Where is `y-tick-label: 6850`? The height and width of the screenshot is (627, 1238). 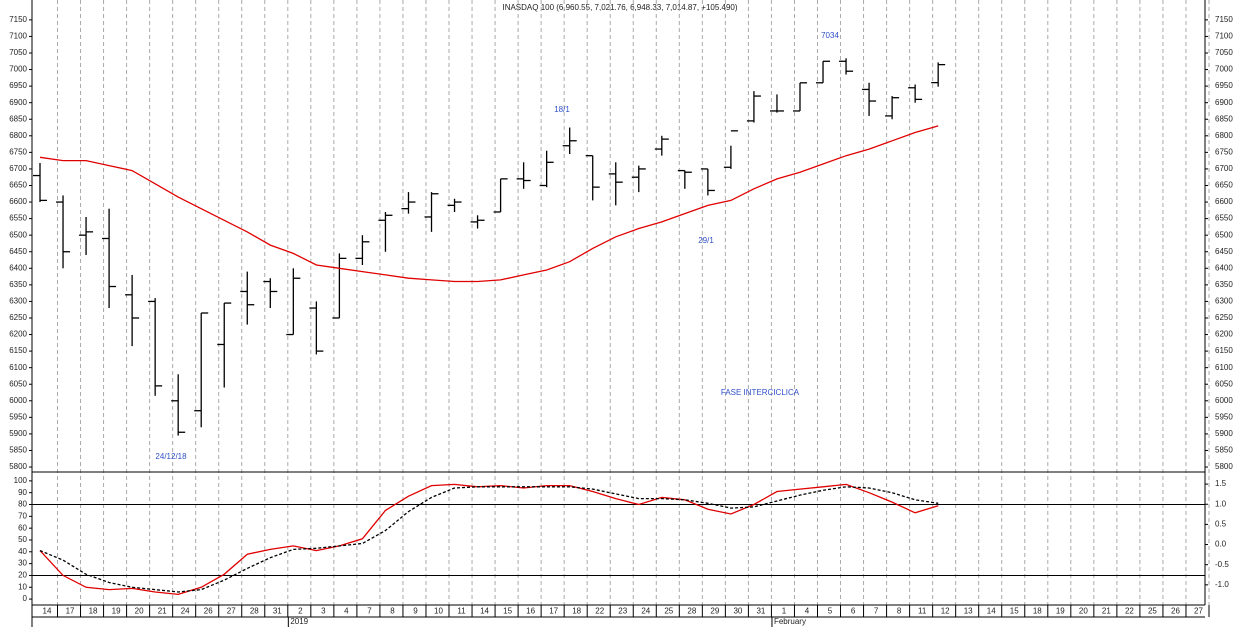
y-tick-label: 6850 is located at coordinates (18, 118).